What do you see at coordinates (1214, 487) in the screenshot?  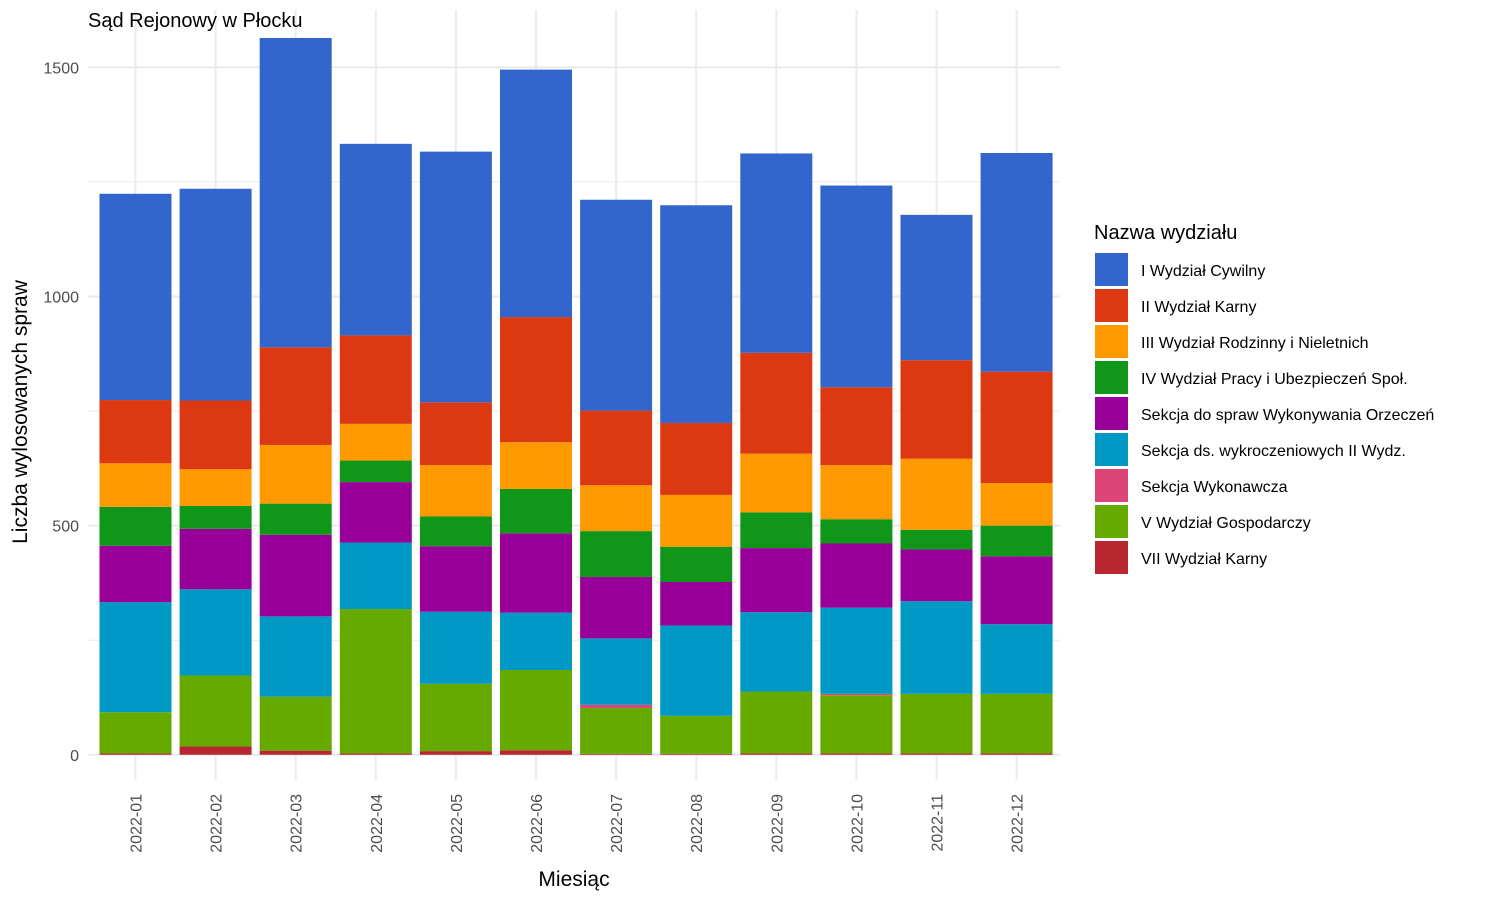 I see `legend-label: Sekcja Wykonawcza` at bounding box center [1214, 487].